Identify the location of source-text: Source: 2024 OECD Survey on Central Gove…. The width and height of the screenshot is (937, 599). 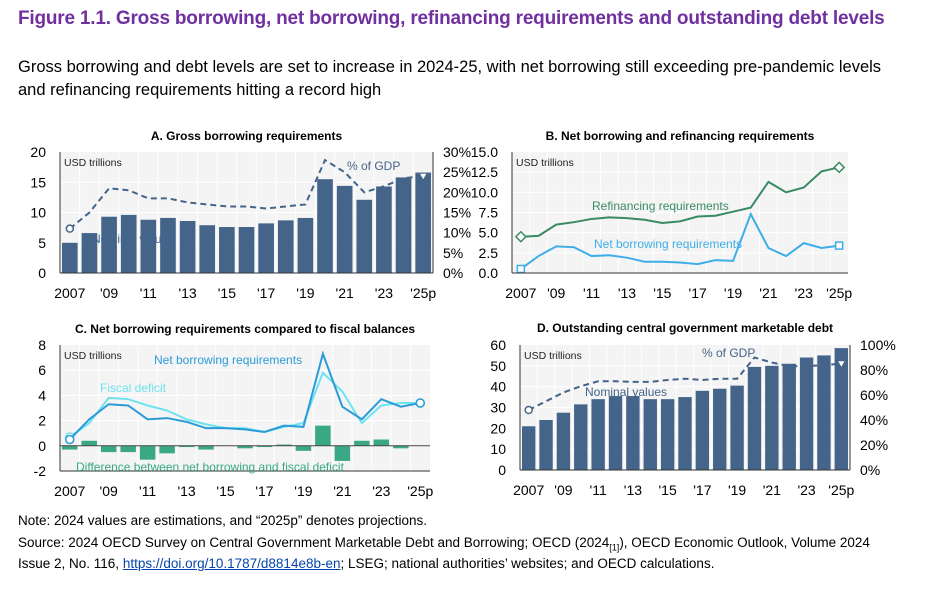
(314, 542).